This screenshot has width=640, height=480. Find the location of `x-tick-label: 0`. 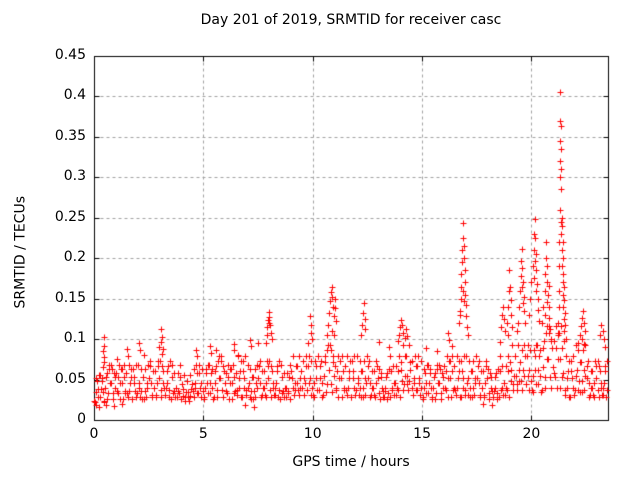

x-tick-label: 0 is located at coordinates (94, 434).